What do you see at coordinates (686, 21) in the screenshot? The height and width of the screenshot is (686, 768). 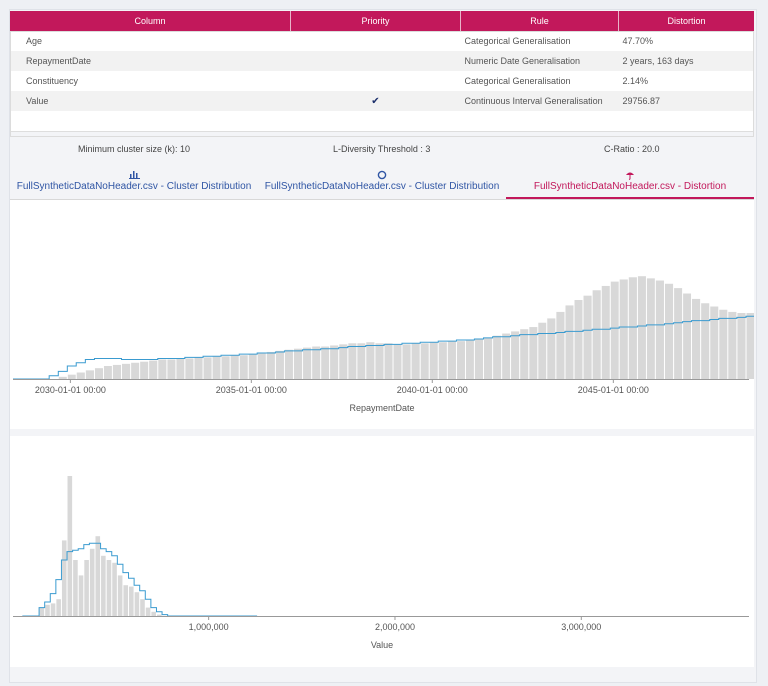 I see `distortion-header: Distortion` at bounding box center [686, 21].